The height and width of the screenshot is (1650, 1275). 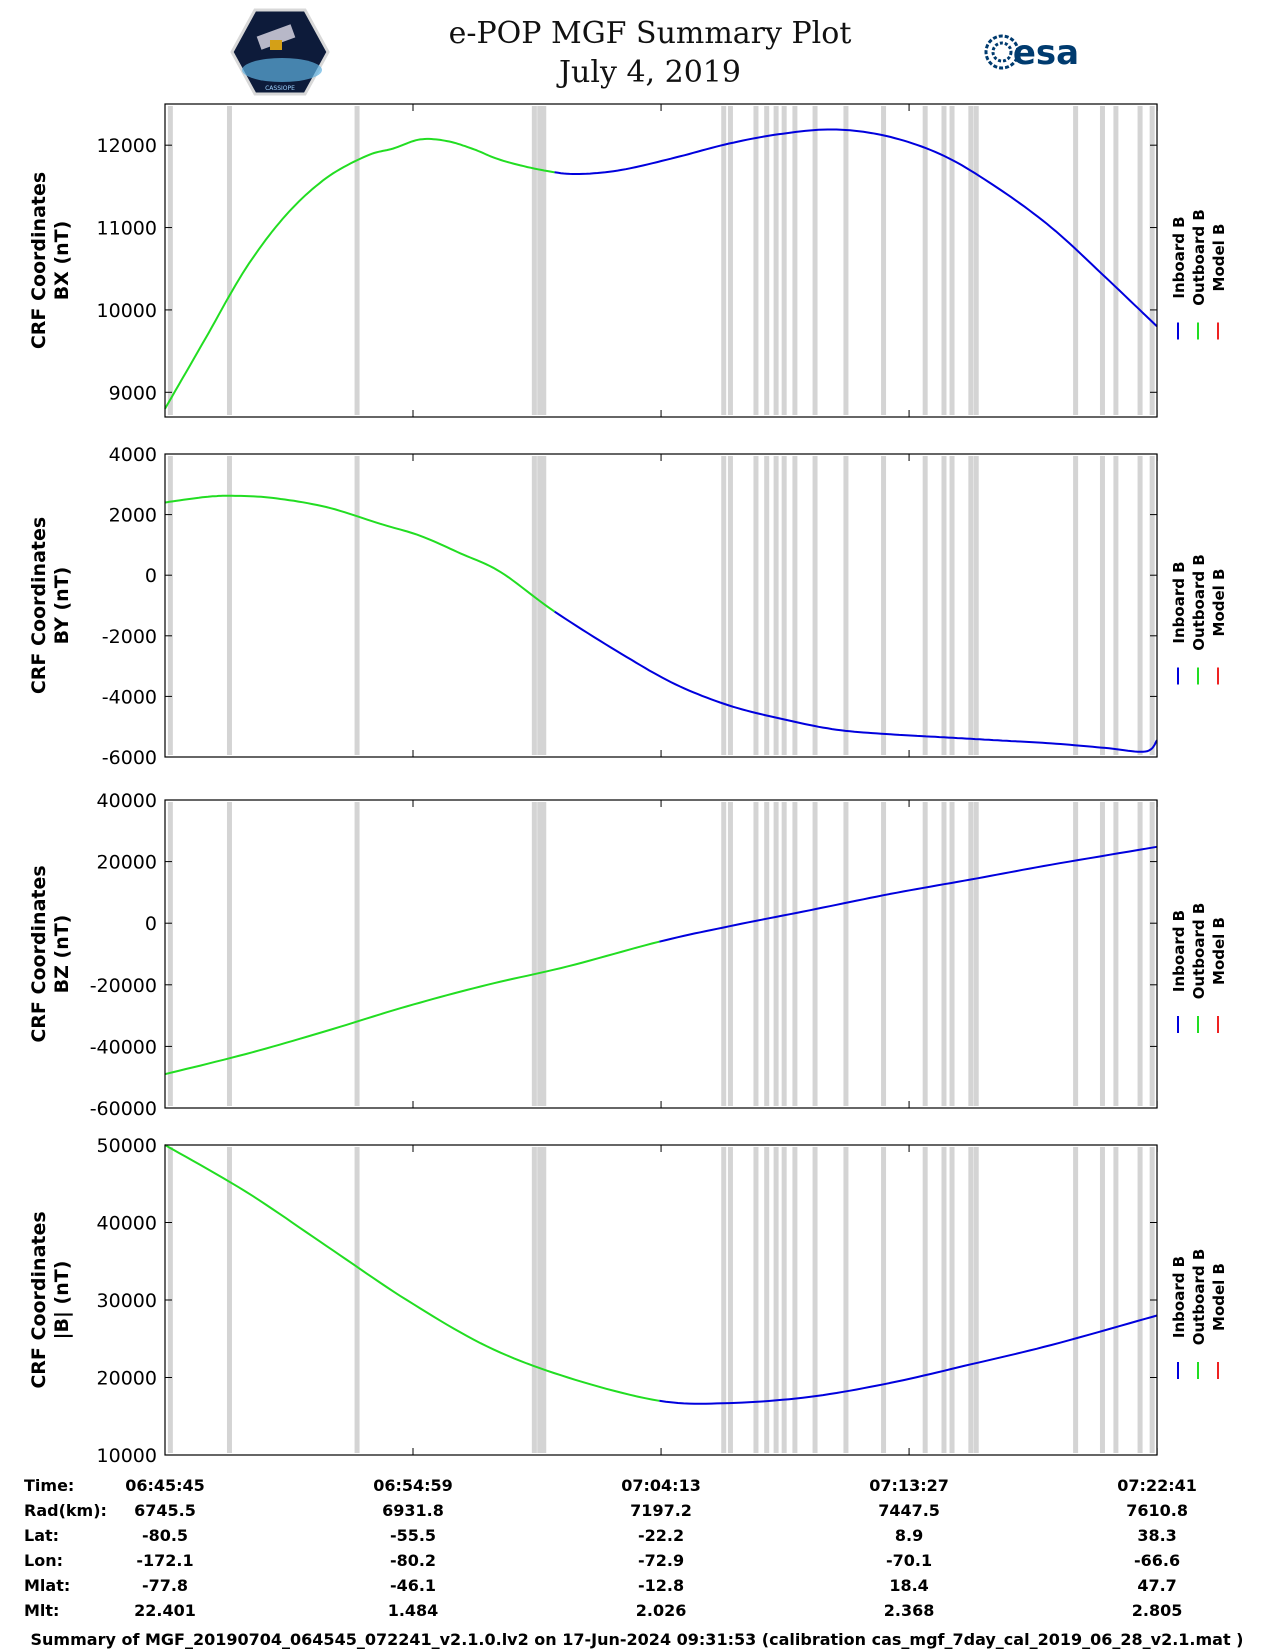 I want to click on ephemeris-row-label: Time:, so click(x=49, y=1485).